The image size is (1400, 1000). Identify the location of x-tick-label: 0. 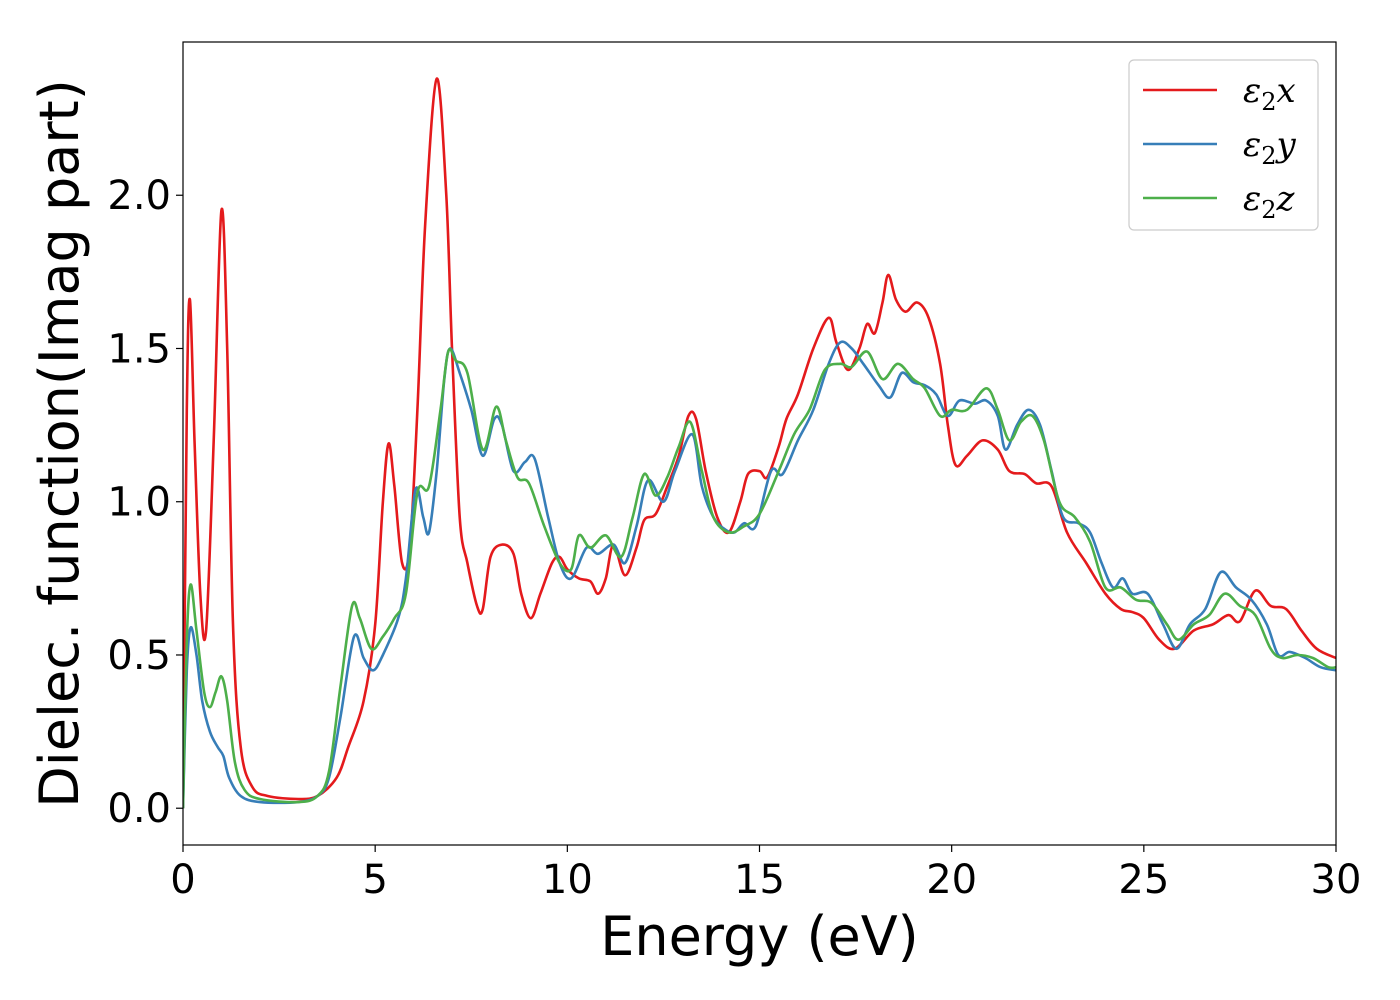
(182, 880).